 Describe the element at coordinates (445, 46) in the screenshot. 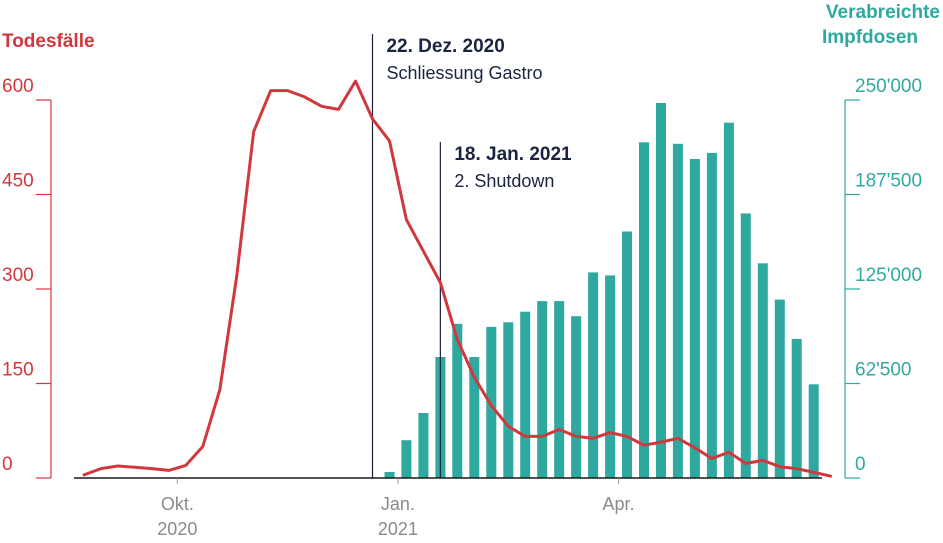

I see `annotation-title: 22. Dez. 2020` at that location.